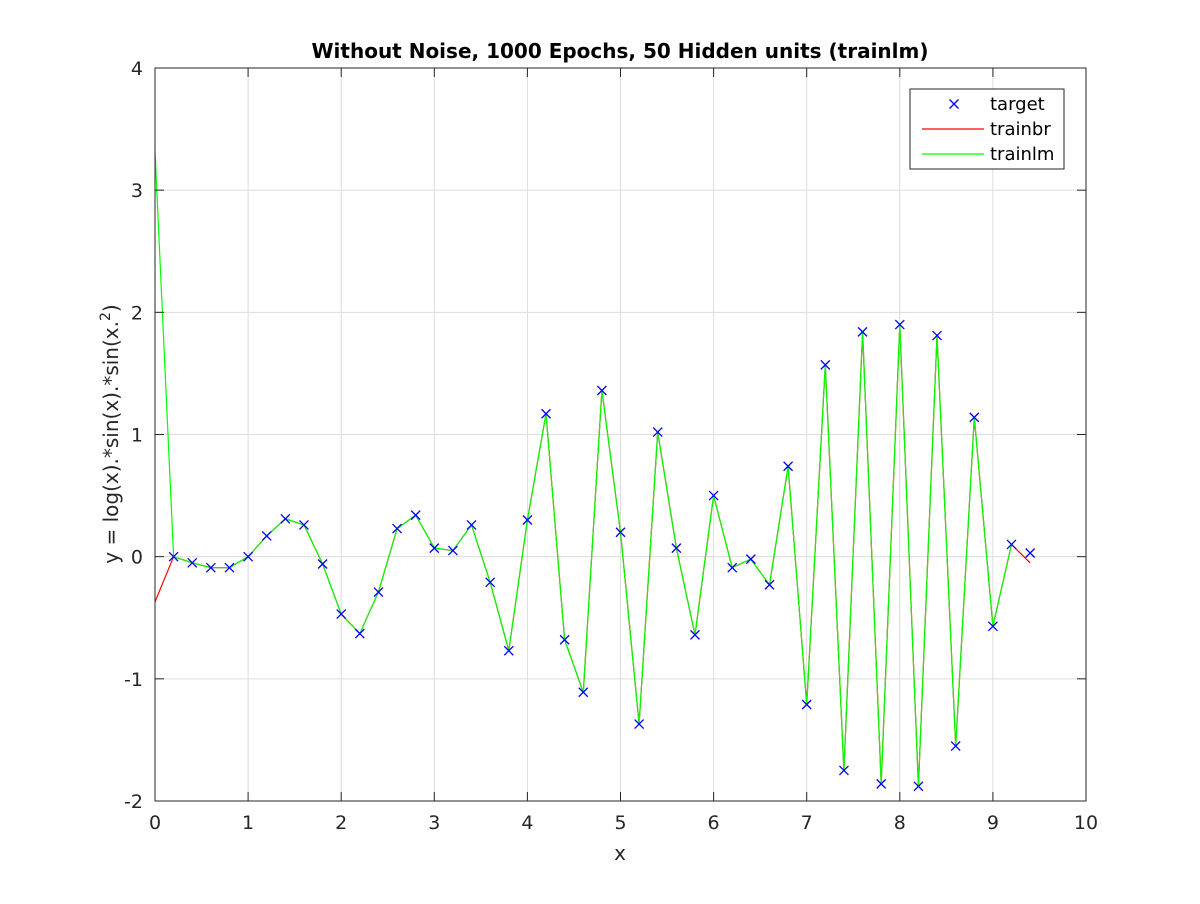 This screenshot has height=904, width=1200. Describe the element at coordinates (137, 191) in the screenshot. I see `y-tick-label: 3` at that location.